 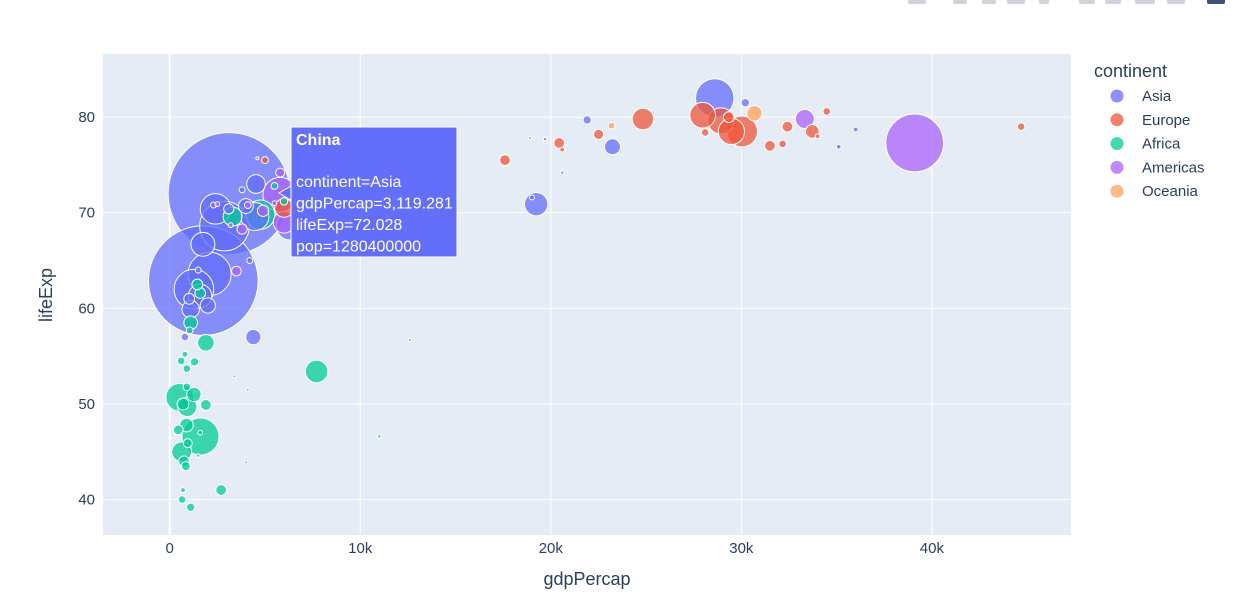 I want to click on legend-item-africa: Africa, so click(x=1146, y=144).